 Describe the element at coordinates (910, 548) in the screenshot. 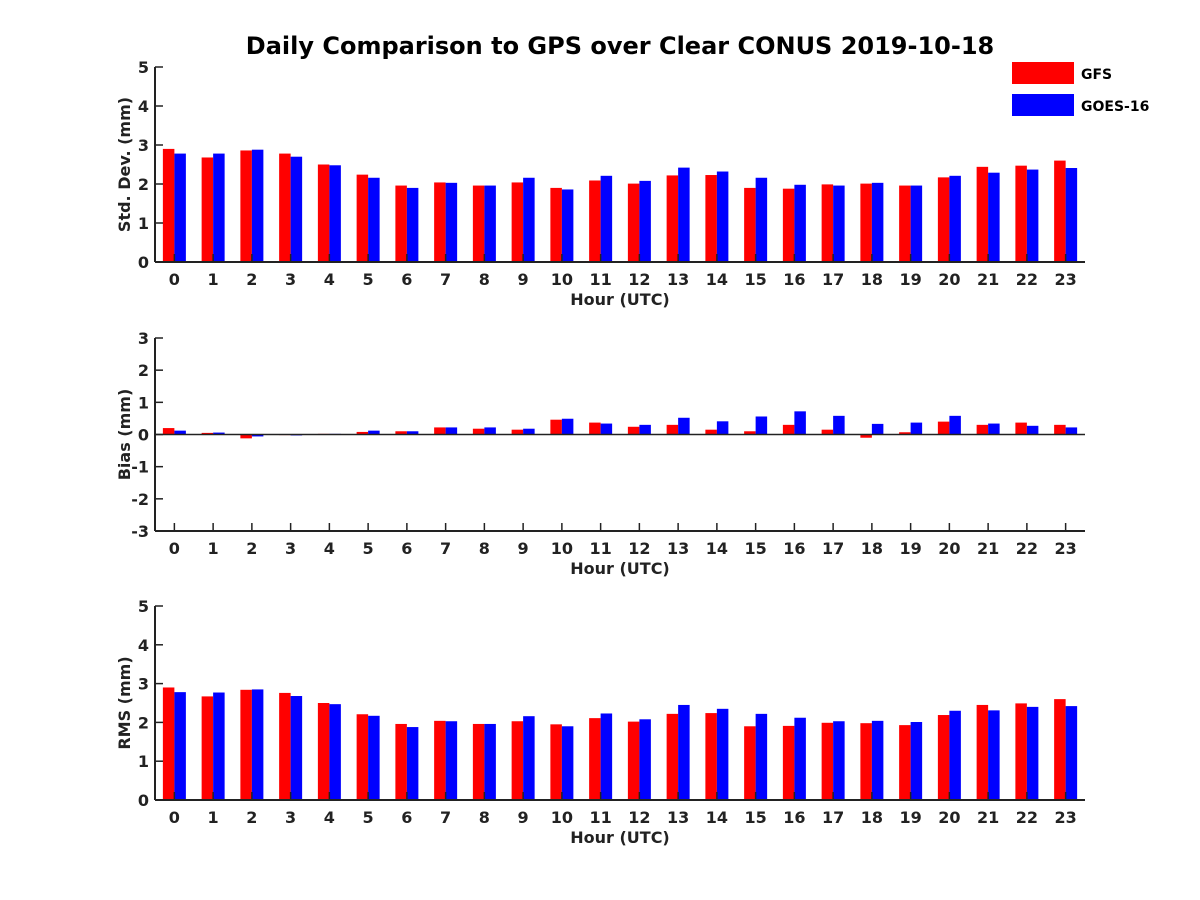

I see `x-tick-label-bias-19: 19` at that location.